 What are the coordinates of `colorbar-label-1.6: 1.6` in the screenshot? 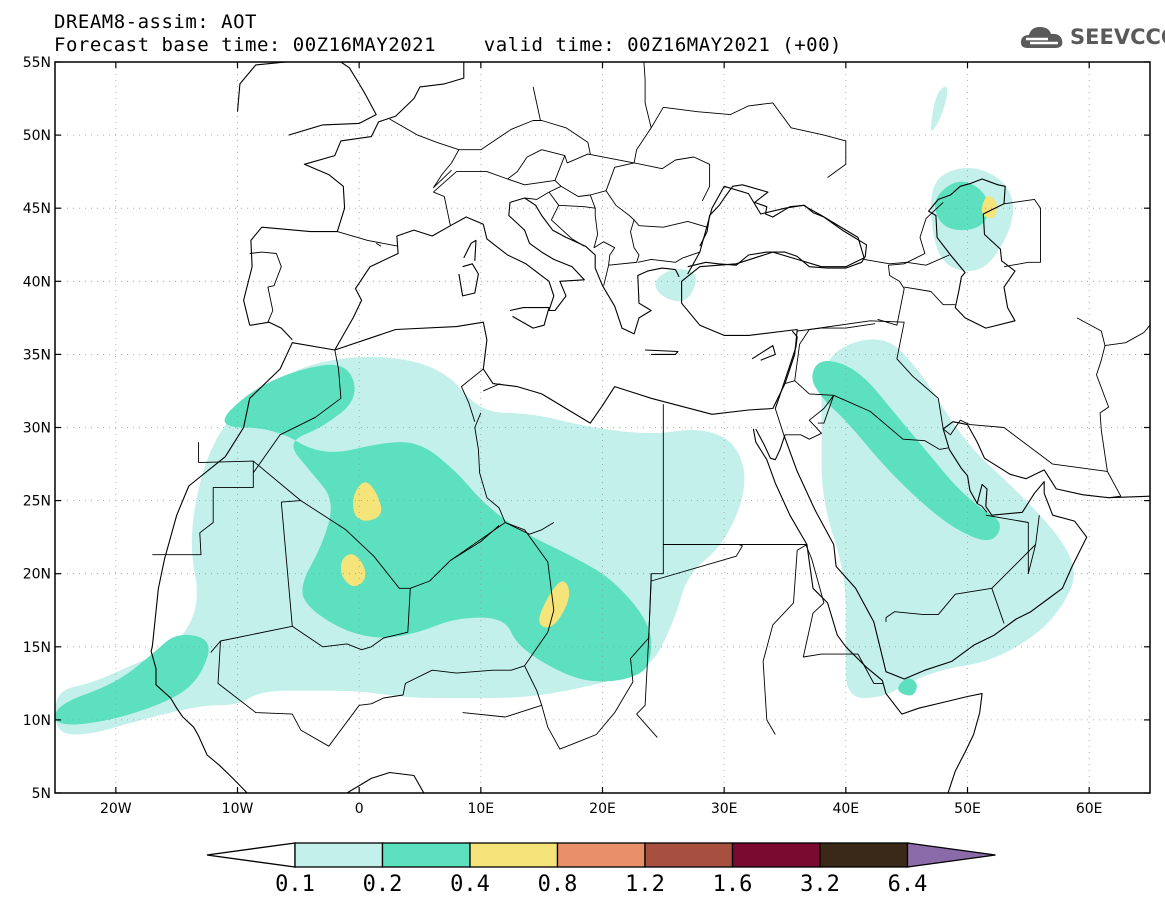 It's located at (733, 884).